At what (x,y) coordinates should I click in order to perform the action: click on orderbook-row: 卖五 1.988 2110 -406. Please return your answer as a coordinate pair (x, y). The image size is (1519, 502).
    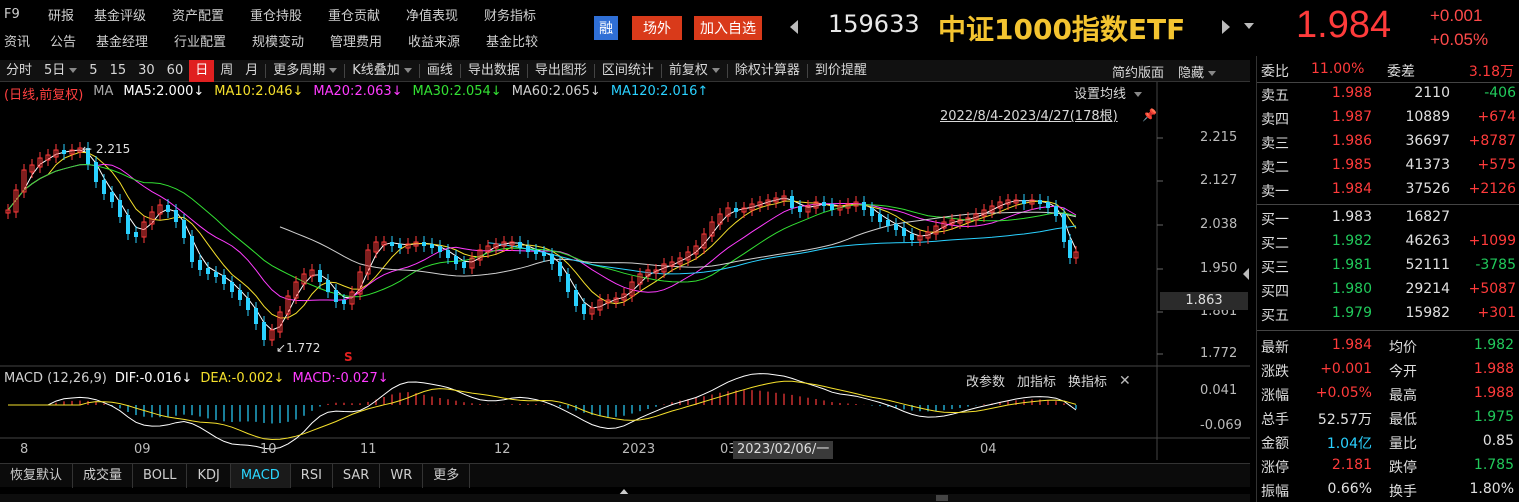
    Looking at the image, I should click on (1388, 94).